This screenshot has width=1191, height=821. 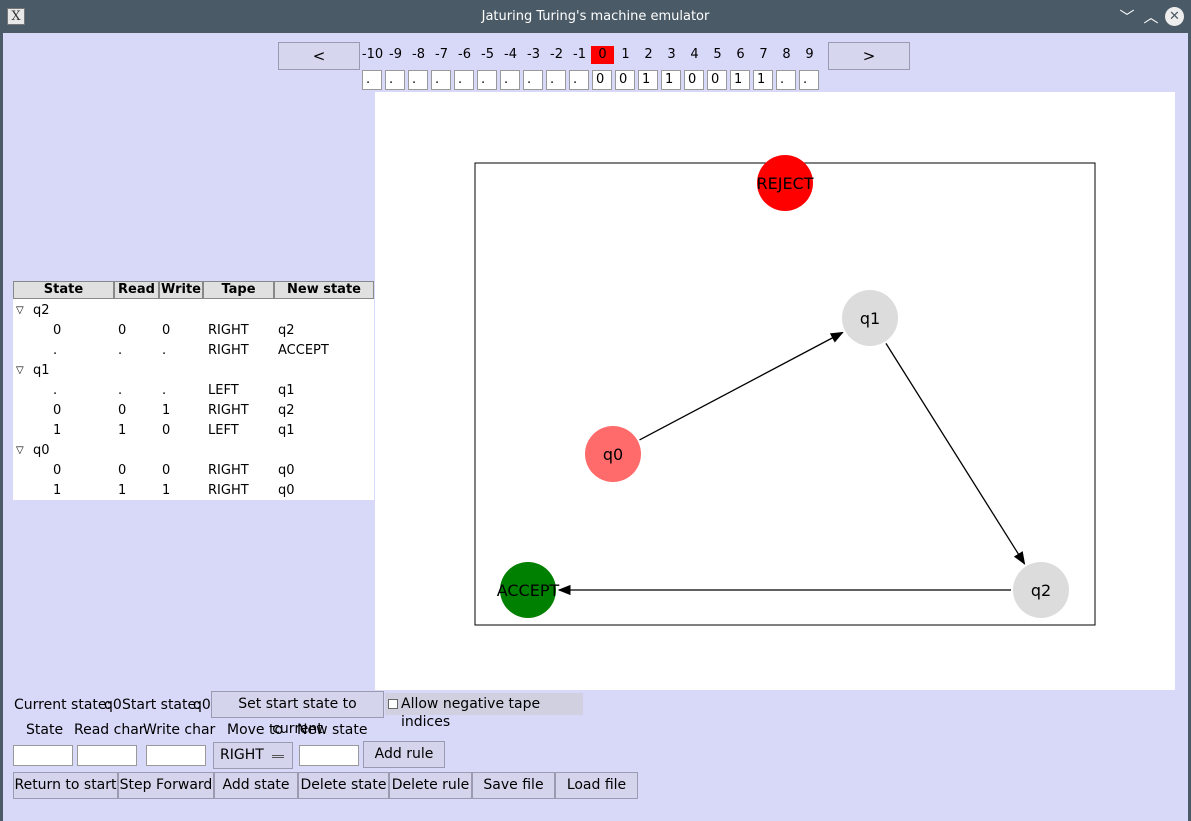 What do you see at coordinates (286, 430) in the screenshot?
I see `rule-cell-new-state: q1` at bounding box center [286, 430].